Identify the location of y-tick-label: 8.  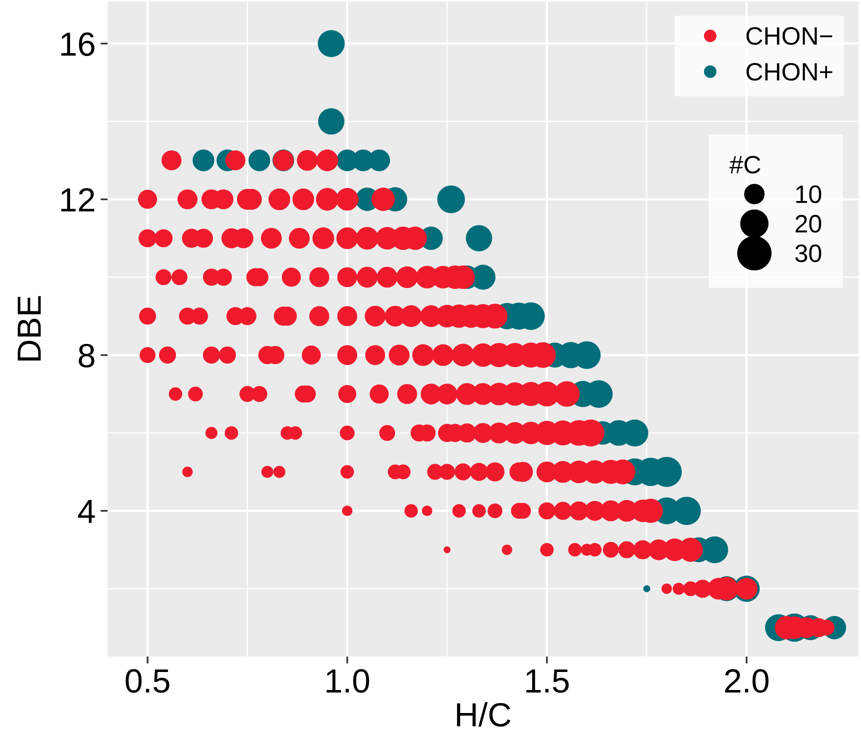
(86, 356).